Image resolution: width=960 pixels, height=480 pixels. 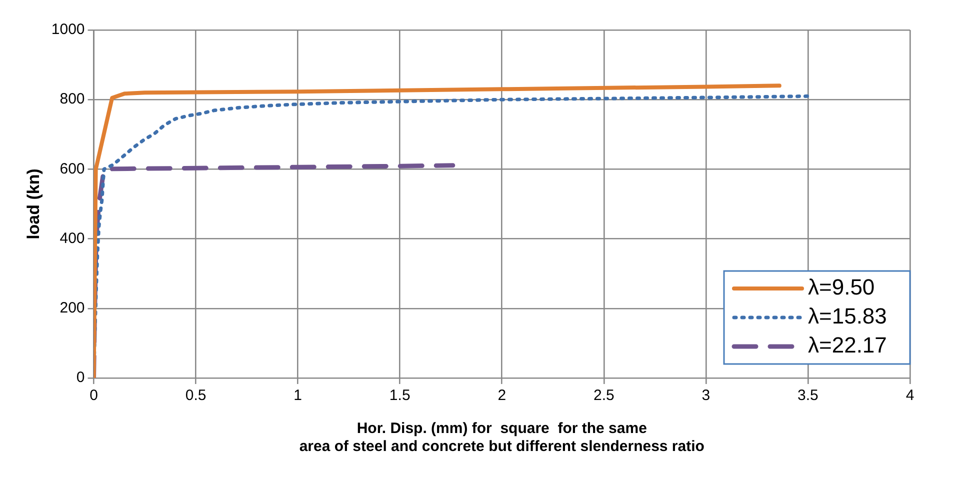 What do you see at coordinates (603, 395) in the screenshot?
I see `x-tick-label: 2.5` at bounding box center [603, 395].